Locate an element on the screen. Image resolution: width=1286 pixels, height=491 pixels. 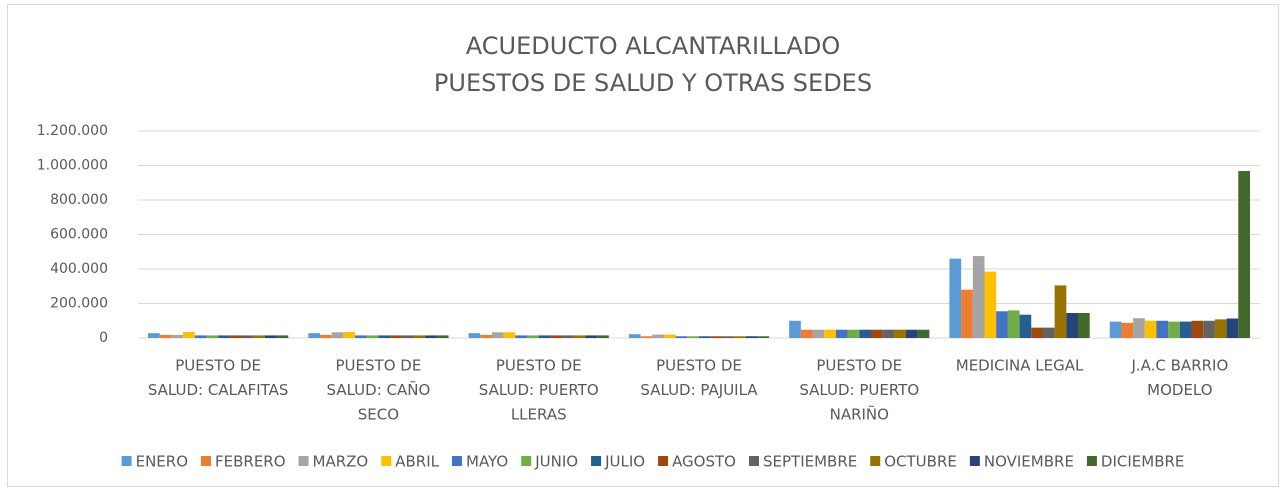
legend-label: MARZO is located at coordinates (341, 462).